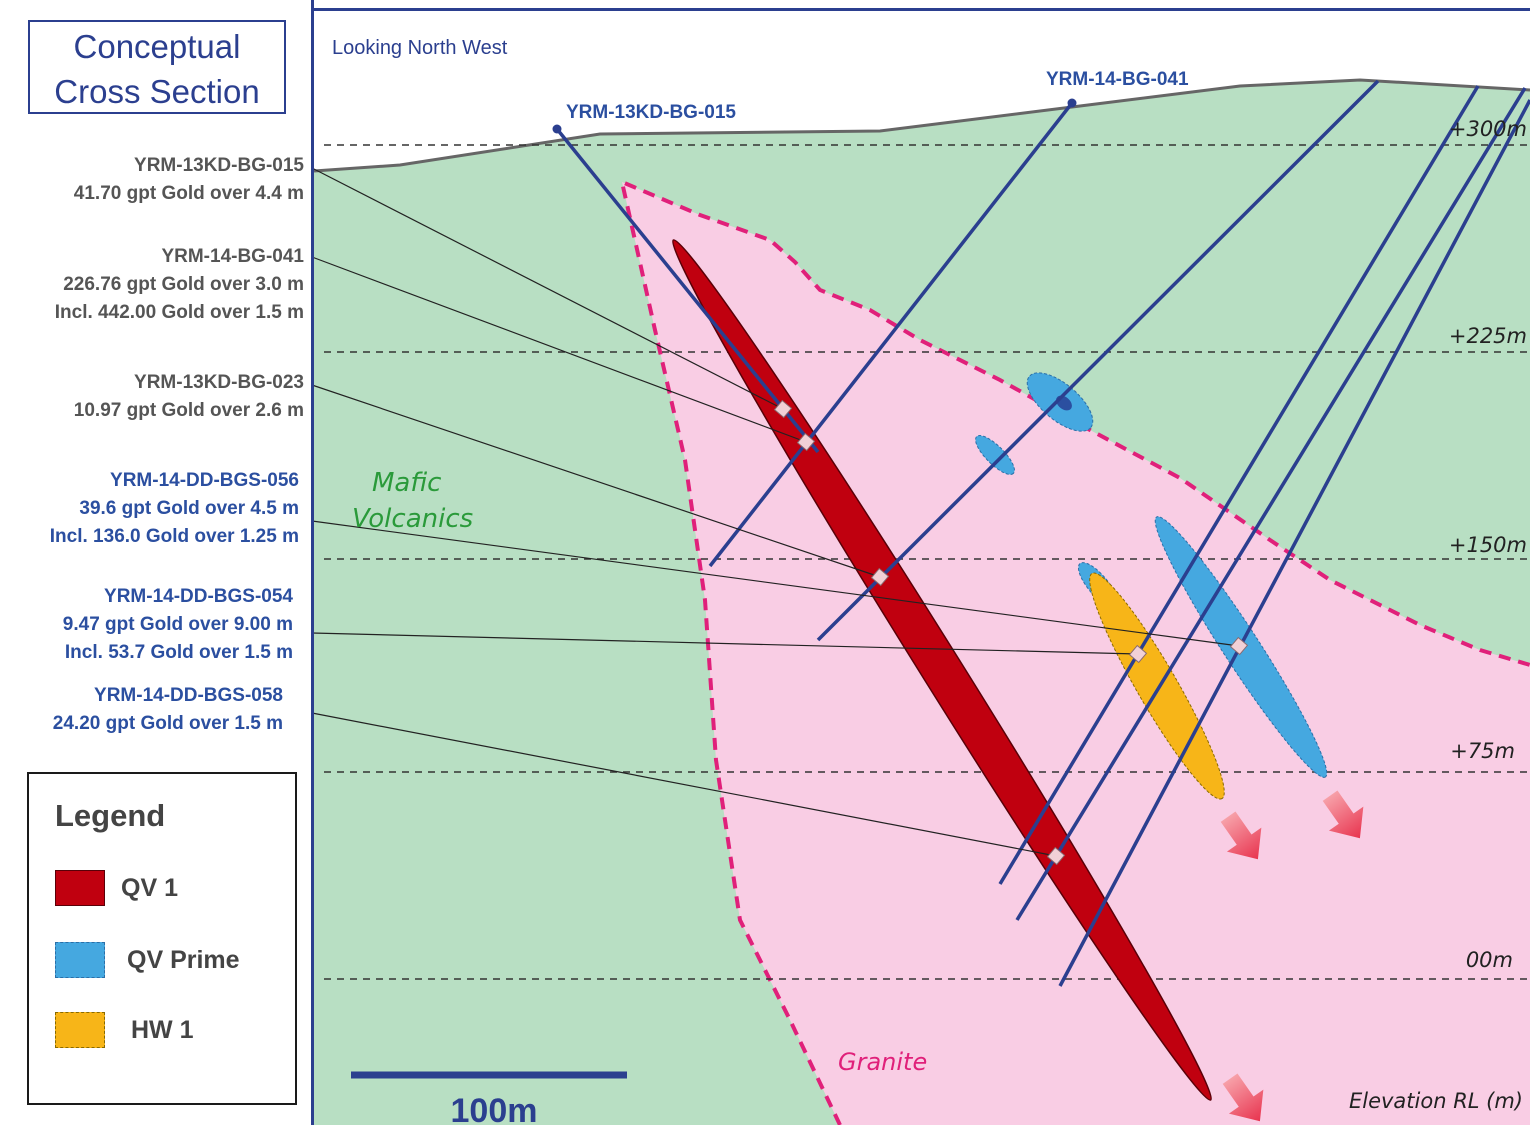  Describe the element at coordinates (179, 312) in the screenshot. I see `intercept-included: Incl. 442.00 Gold over 1.5 m` at that location.